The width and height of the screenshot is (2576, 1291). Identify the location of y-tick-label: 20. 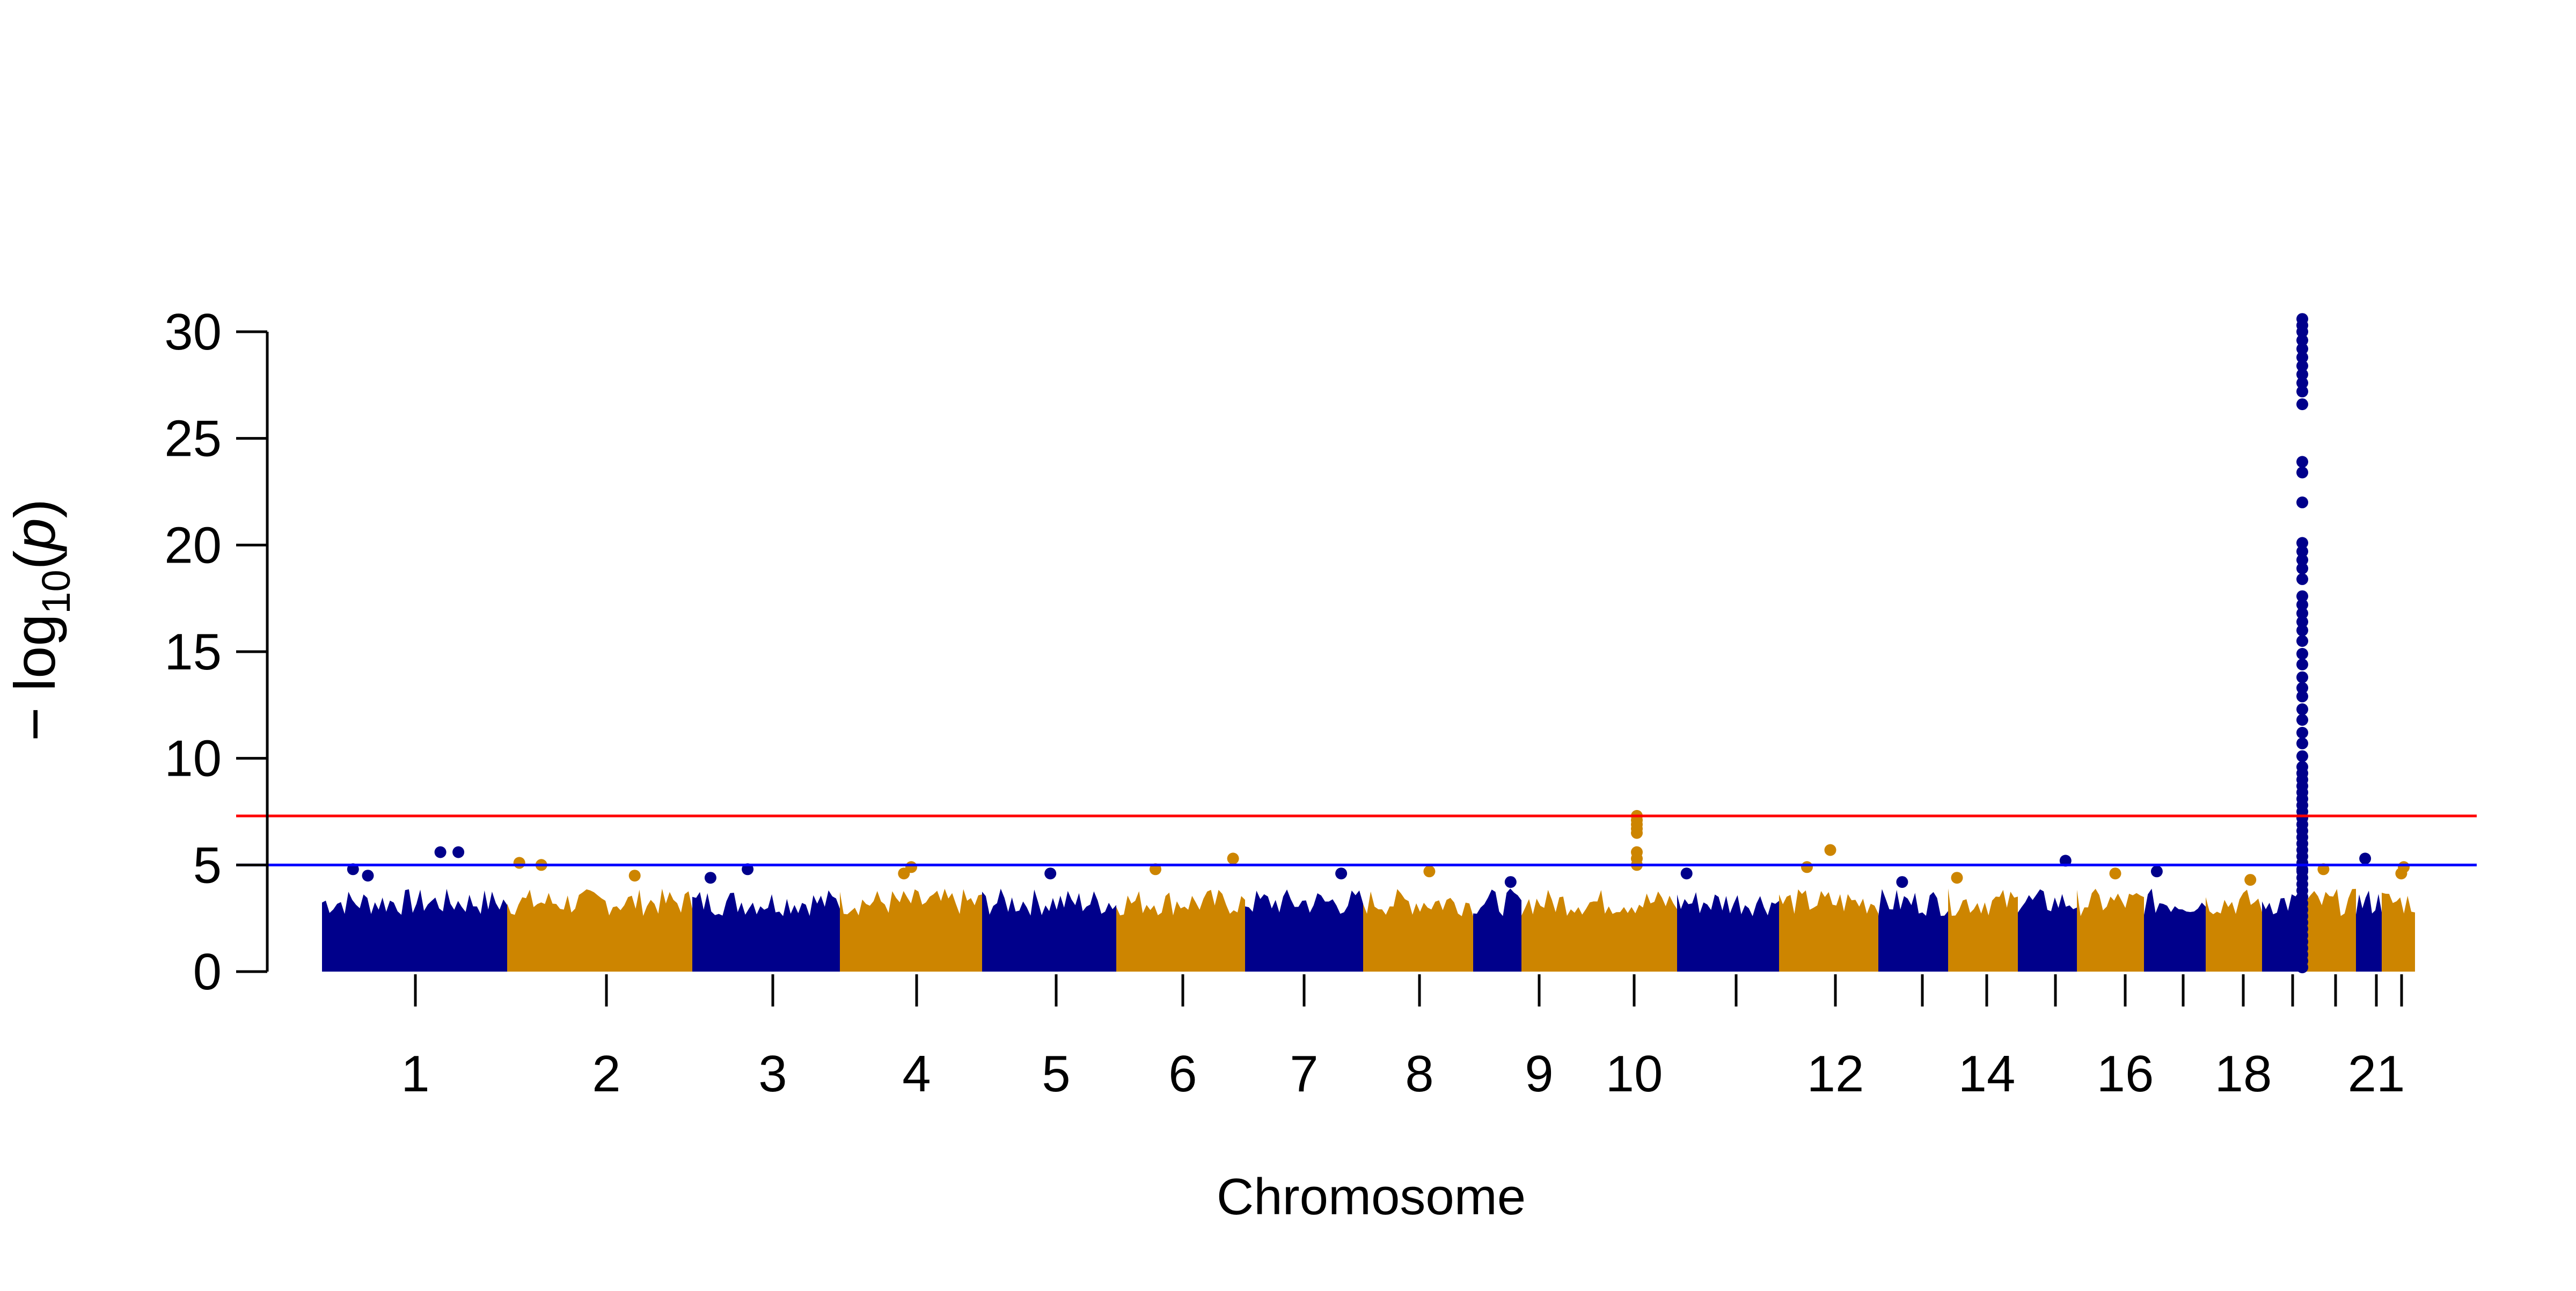
(193, 545).